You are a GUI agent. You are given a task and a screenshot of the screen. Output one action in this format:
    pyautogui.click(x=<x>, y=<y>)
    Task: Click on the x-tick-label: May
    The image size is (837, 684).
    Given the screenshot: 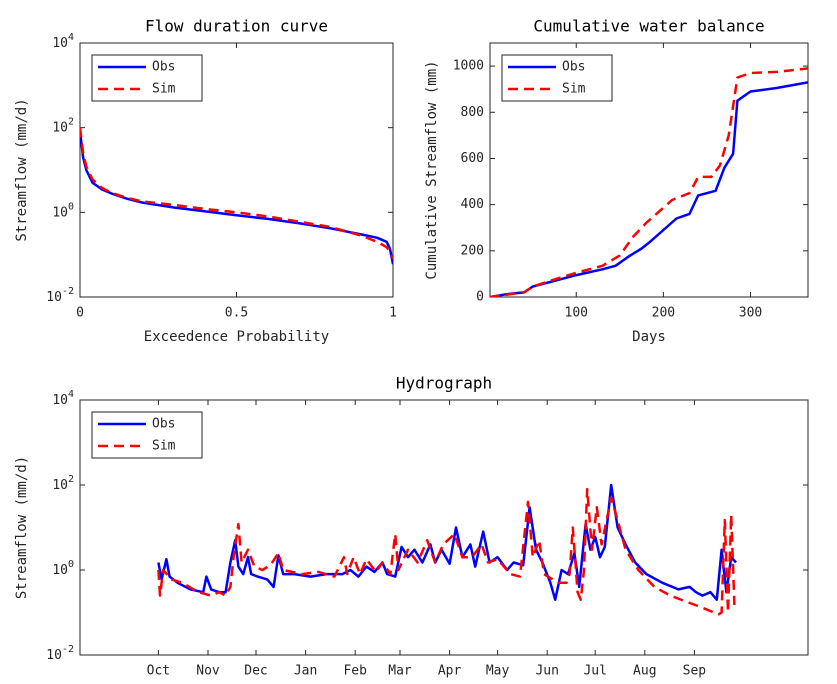 What is the action you would take?
    pyautogui.click(x=498, y=671)
    